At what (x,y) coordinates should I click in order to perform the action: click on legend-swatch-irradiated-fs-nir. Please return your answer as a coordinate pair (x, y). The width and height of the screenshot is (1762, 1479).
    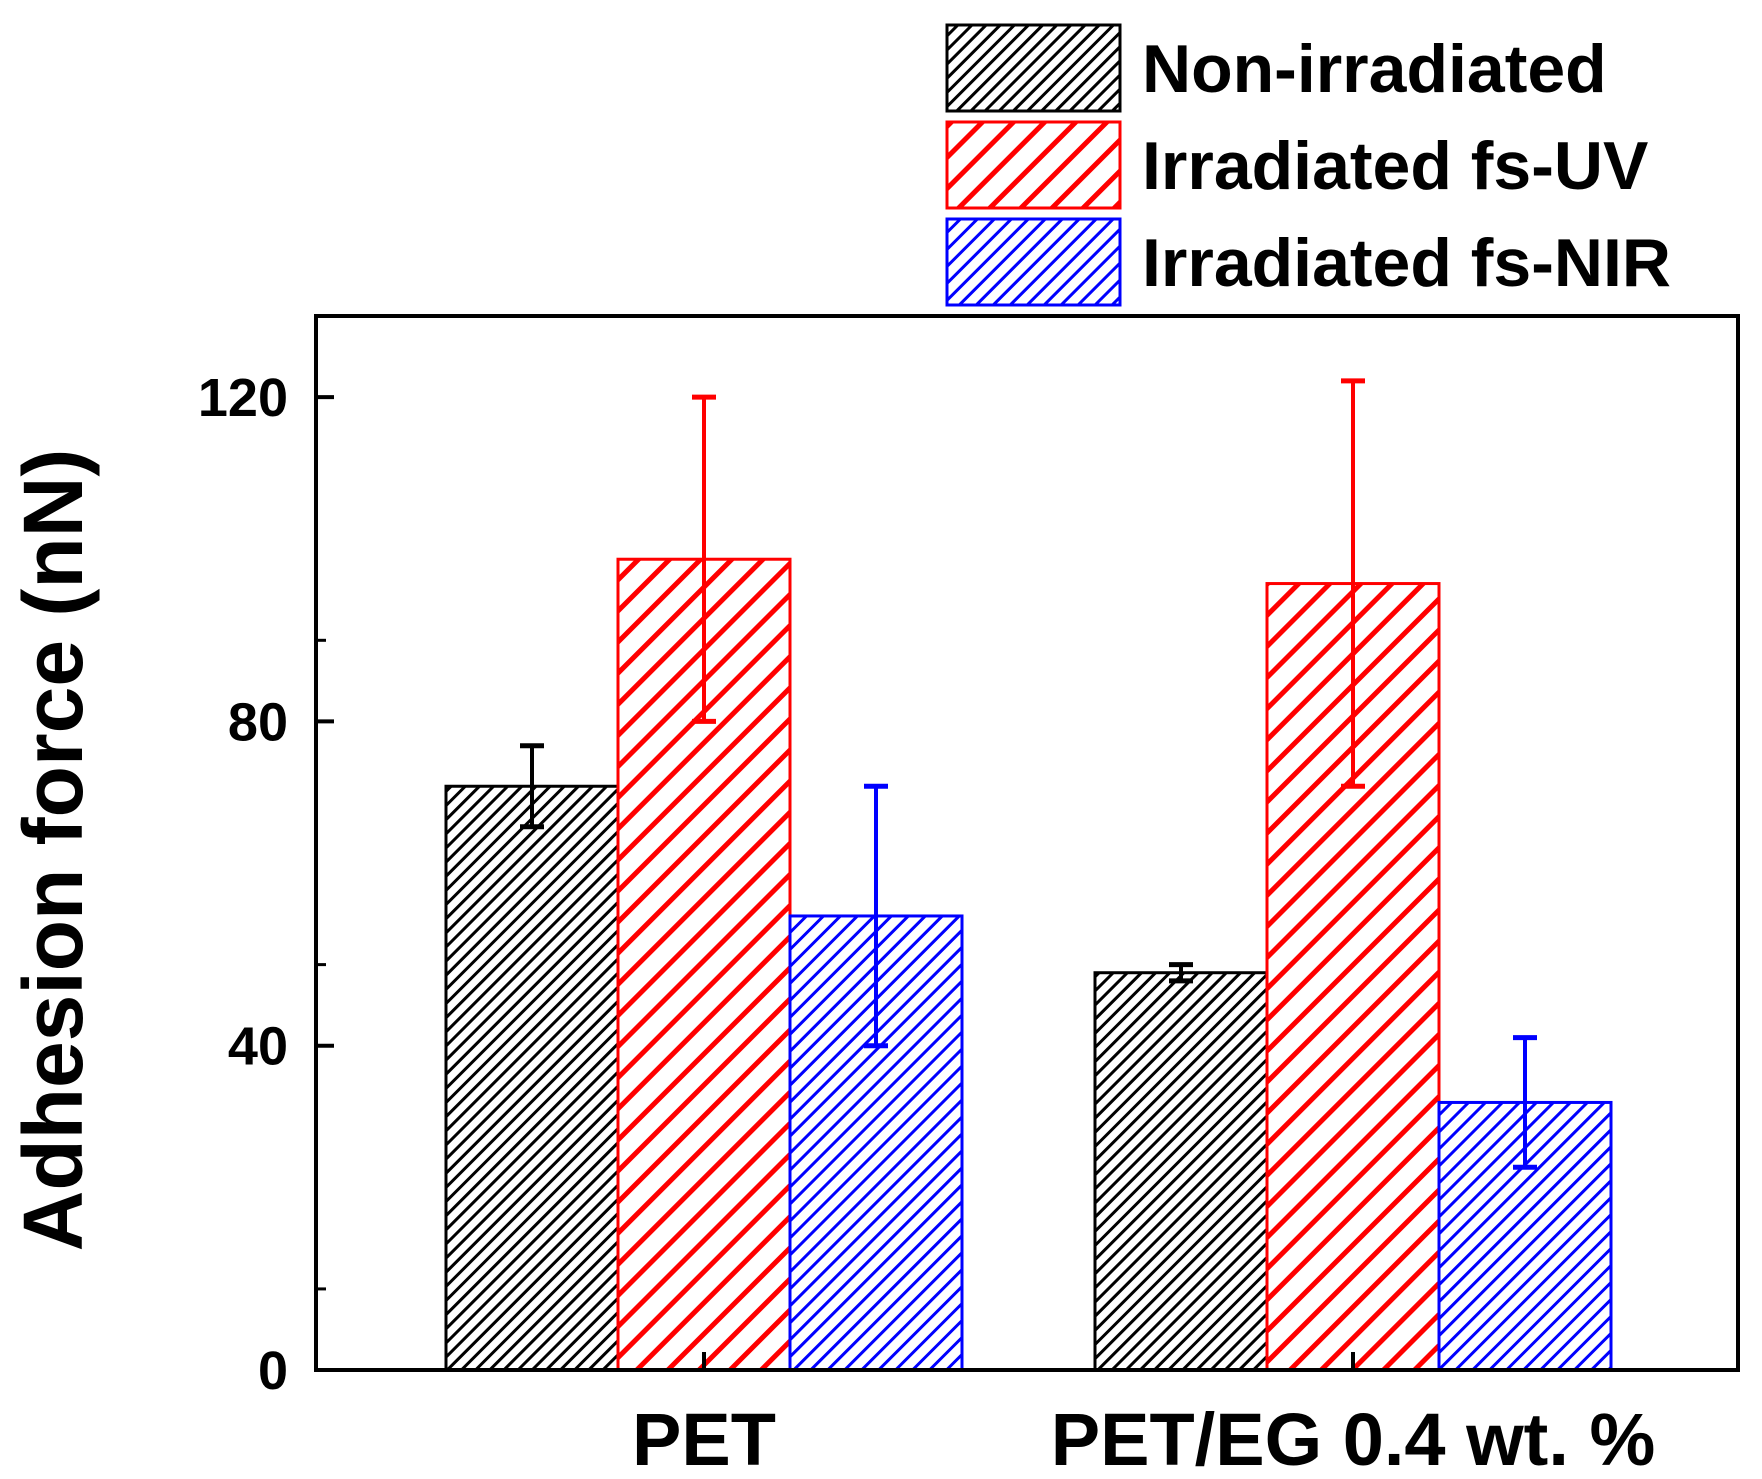
    Looking at the image, I should click on (1033, 262).